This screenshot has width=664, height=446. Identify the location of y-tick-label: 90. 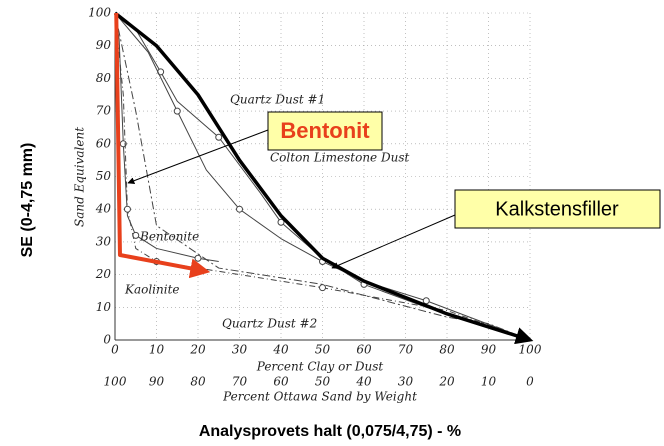
(104, 45).